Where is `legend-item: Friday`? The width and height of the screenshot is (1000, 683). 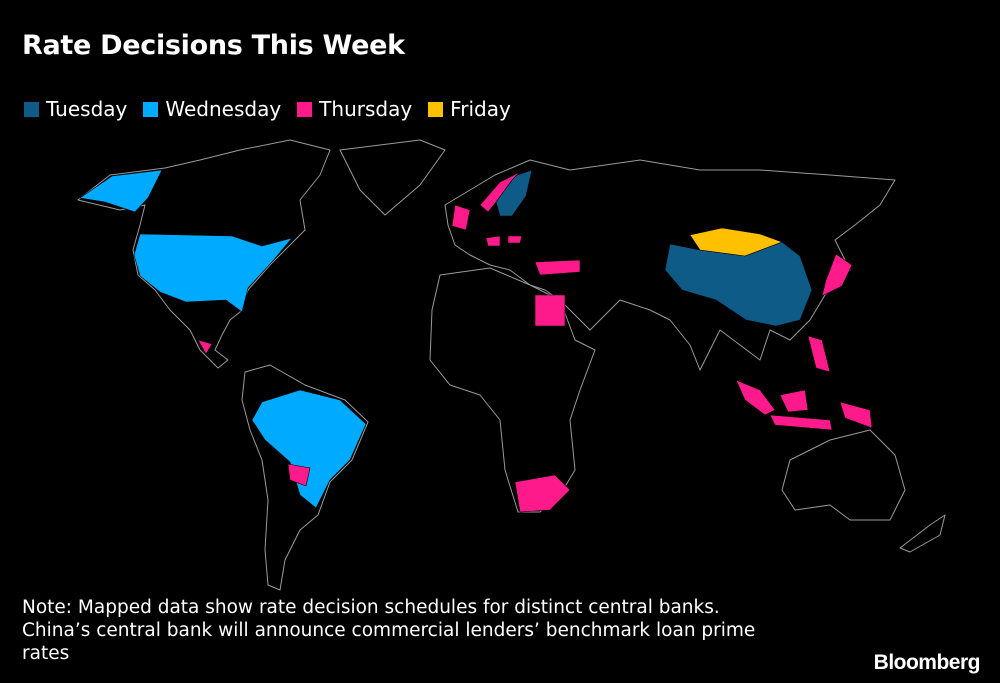
legend-item: Friday is located at coordinates (469, 109).